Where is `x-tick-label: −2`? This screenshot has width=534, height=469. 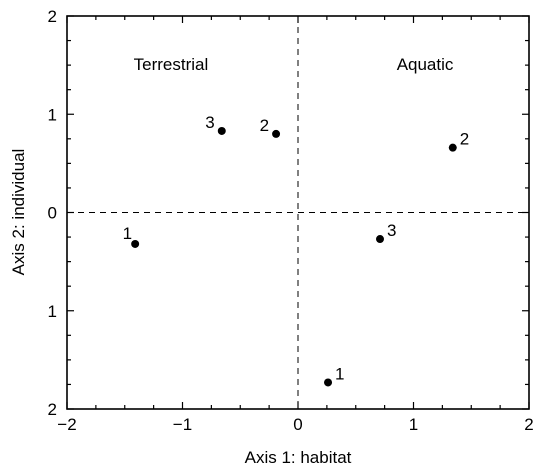
x-tick-label: −2 is located at coordinates (66, 424).